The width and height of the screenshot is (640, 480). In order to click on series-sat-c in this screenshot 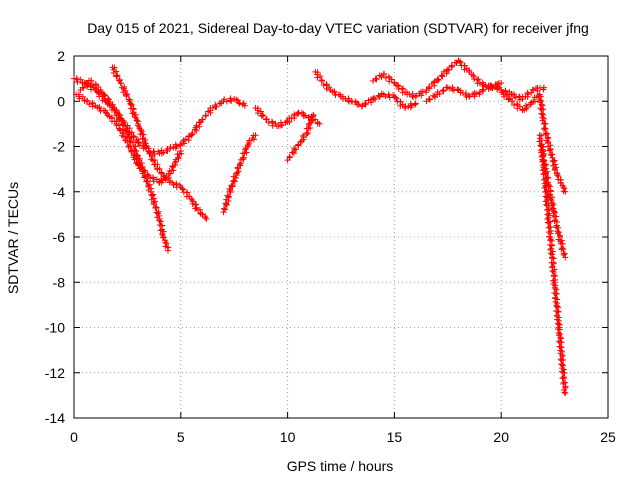, I will do `click(129, 138)`.